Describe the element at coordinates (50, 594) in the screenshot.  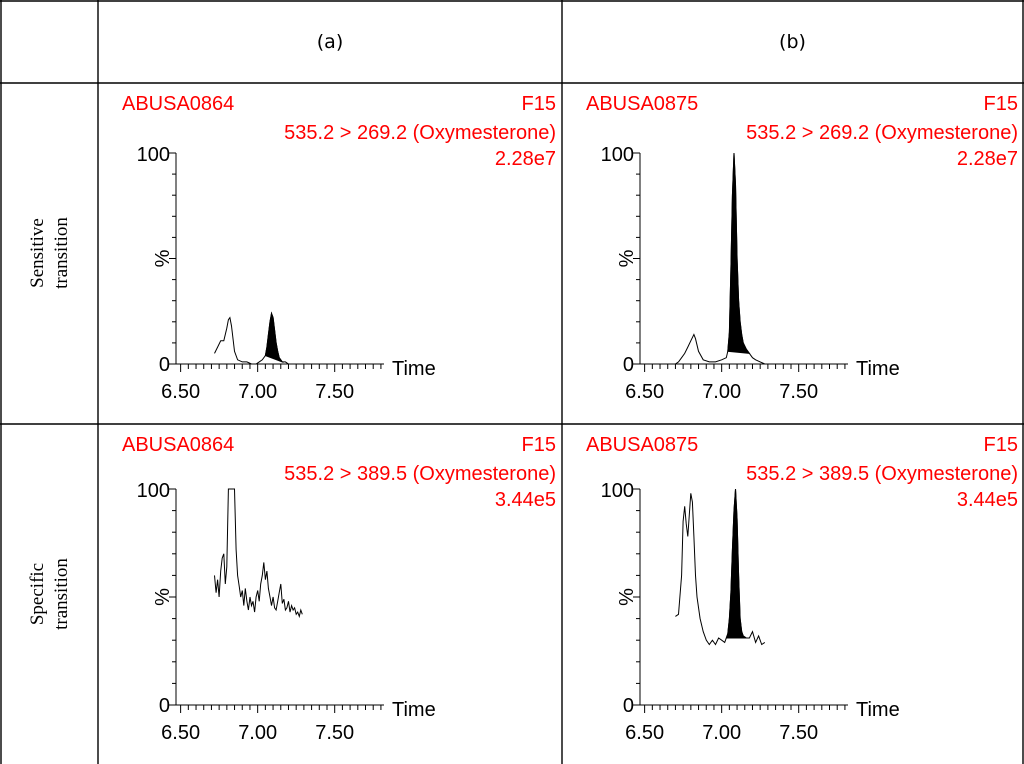
I see `row-label-specific-transition: Specific transition` at that location.